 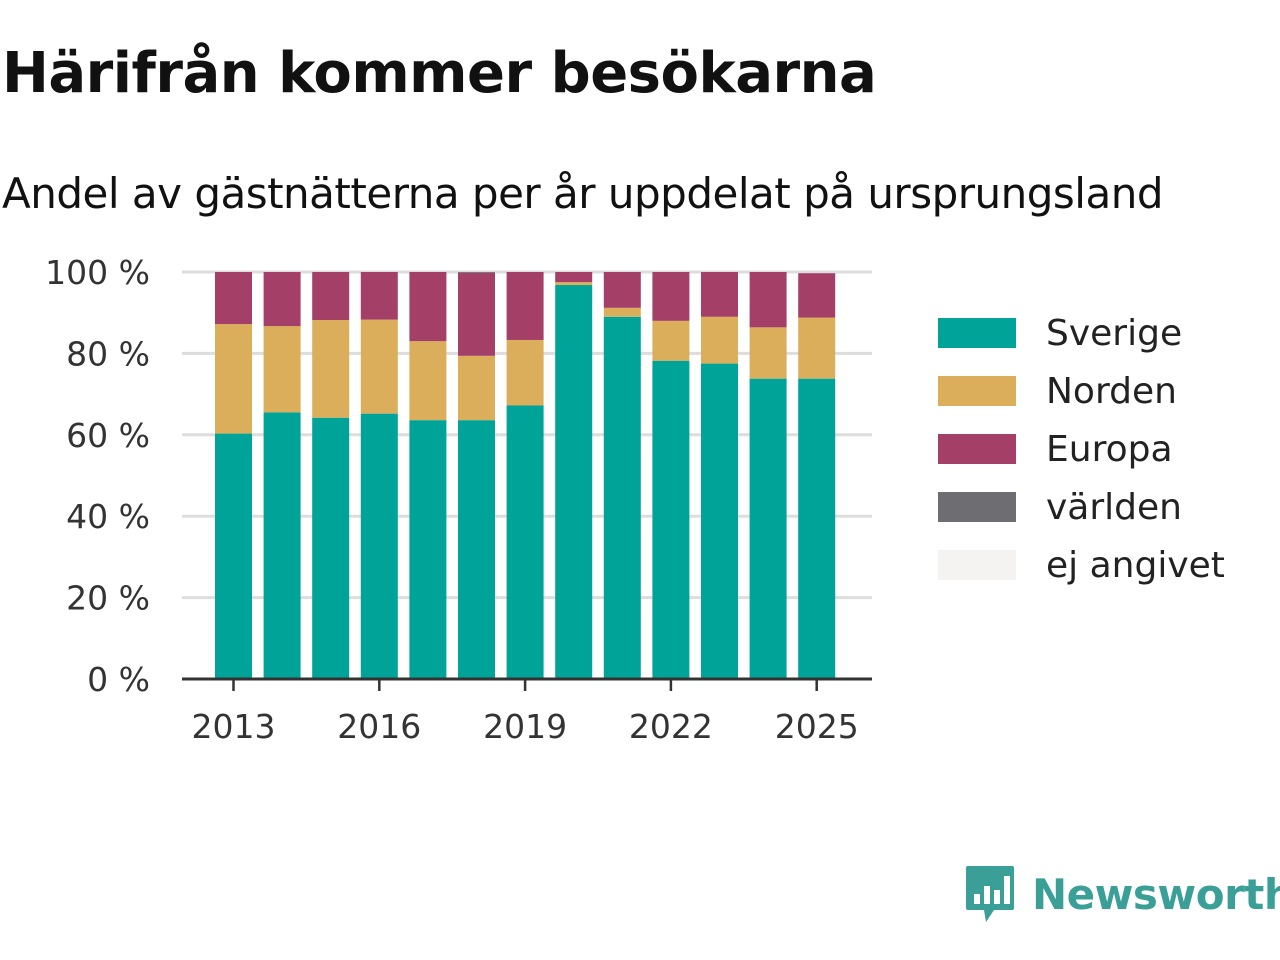 What do you see at coordinates (1114, 333) in the screenshot?
I see `legend-label: Sverige` at bounding box center [1114, 333].